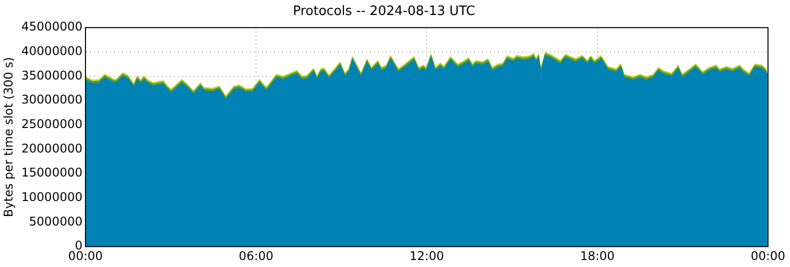 The height and width of the screenshot is (267, 790). What do you see at coordinates (51, 124) in the screenshot?
I see `y-tick-label: 25000000` at bounding box center [51, 124].